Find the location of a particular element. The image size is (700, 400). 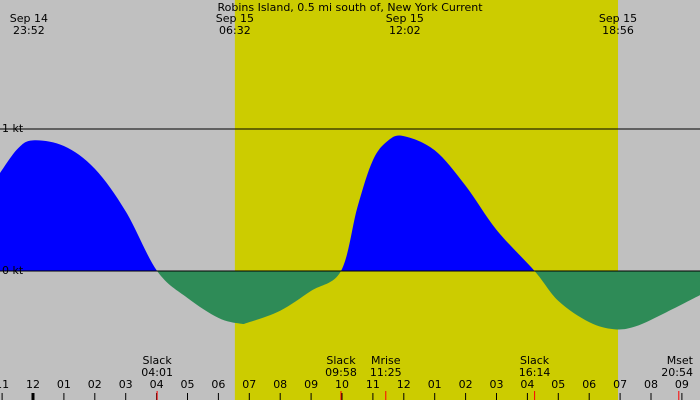

time-label-time: 18:56 is located at coordinates (618, 30).